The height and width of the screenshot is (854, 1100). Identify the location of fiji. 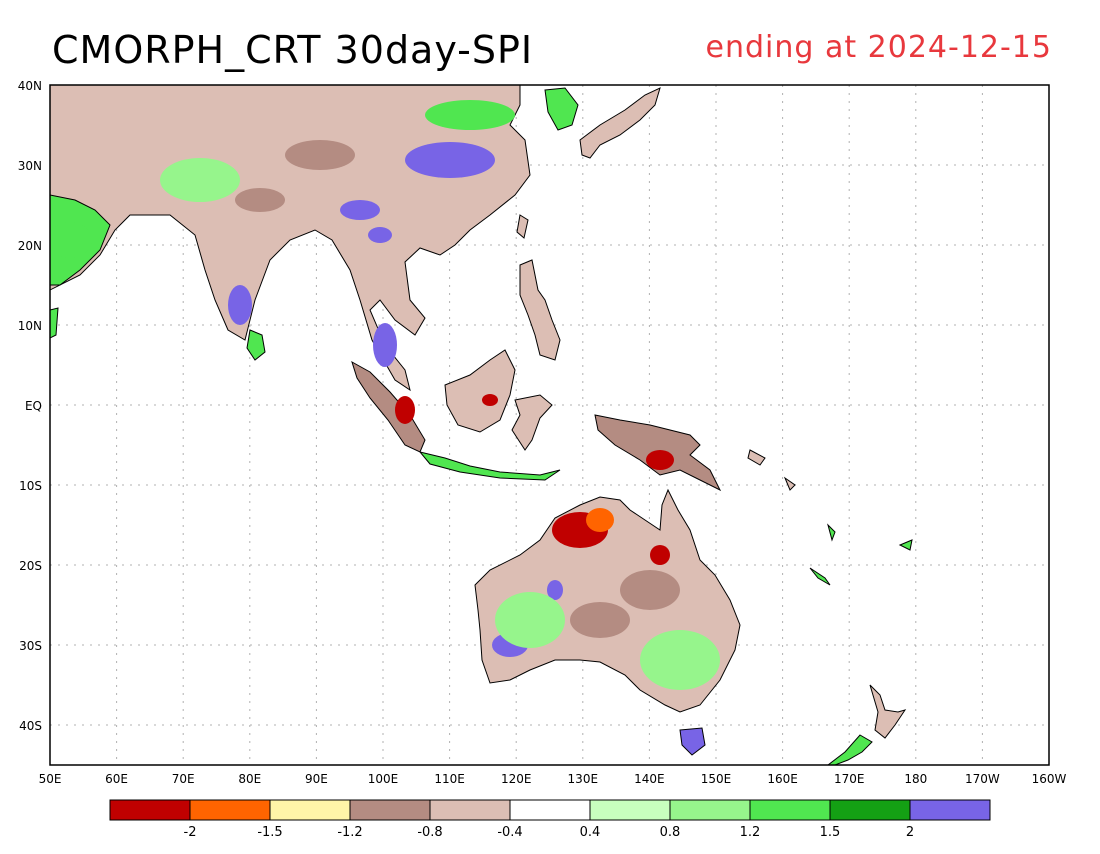
(905, 545).